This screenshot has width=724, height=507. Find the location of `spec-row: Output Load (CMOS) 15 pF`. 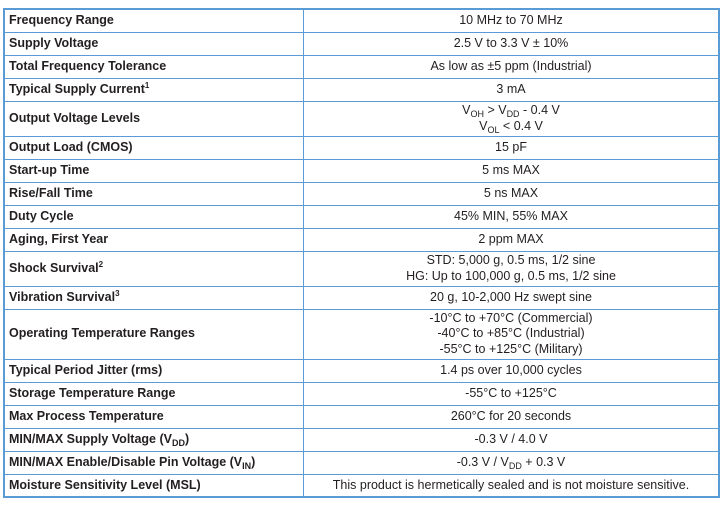

spec-row: Output Load (CMOS) 15 pF is located at coordinates (361, 147).